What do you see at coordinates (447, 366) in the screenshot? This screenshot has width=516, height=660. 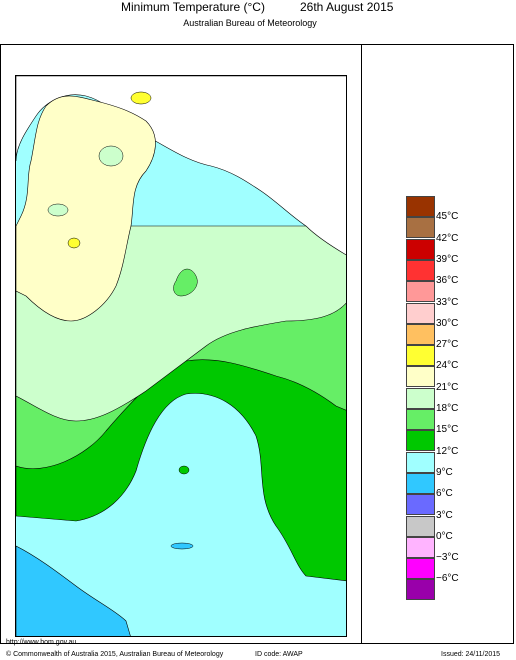 I see `legend-tick-label: 24°C` at bounding box center [447, 366].